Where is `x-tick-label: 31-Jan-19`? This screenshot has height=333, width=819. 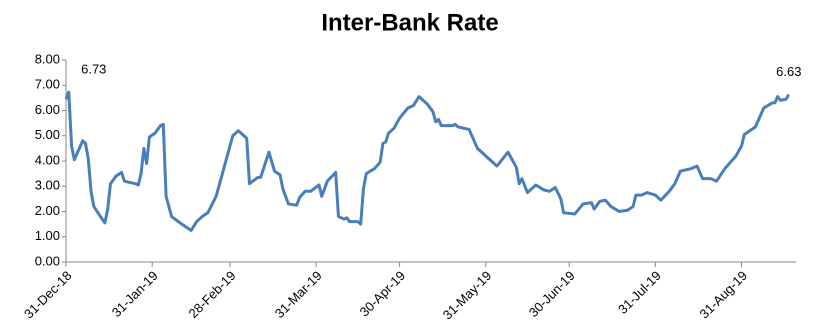 x-tick-label: 31-Jan-19 is located at coordinates (135, 294).